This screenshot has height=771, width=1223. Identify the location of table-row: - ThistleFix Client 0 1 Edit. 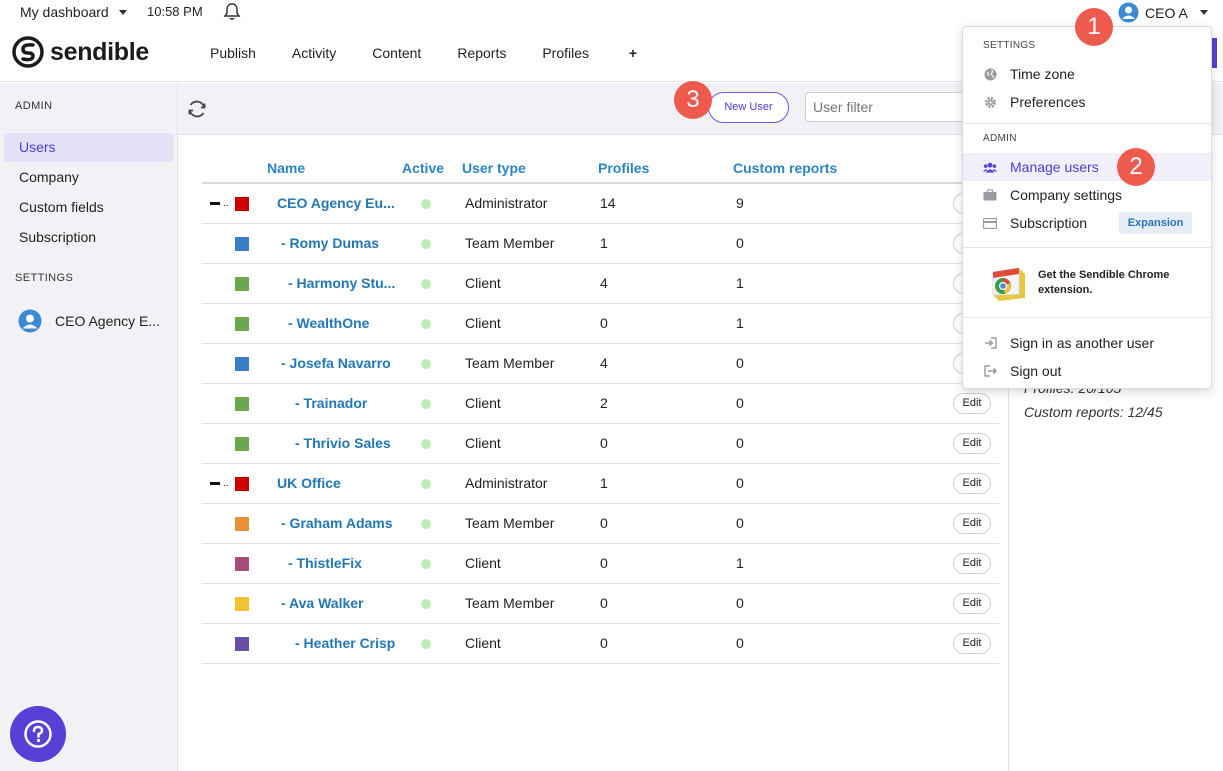
(600, 564).